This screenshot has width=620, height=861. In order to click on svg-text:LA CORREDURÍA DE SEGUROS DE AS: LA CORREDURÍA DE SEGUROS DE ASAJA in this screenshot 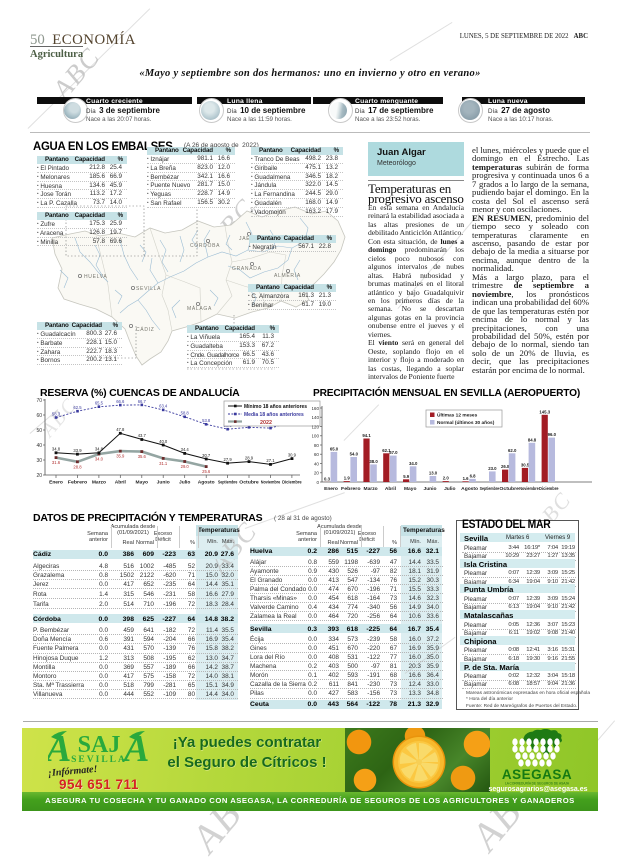, I will do `click(537, 784)`.